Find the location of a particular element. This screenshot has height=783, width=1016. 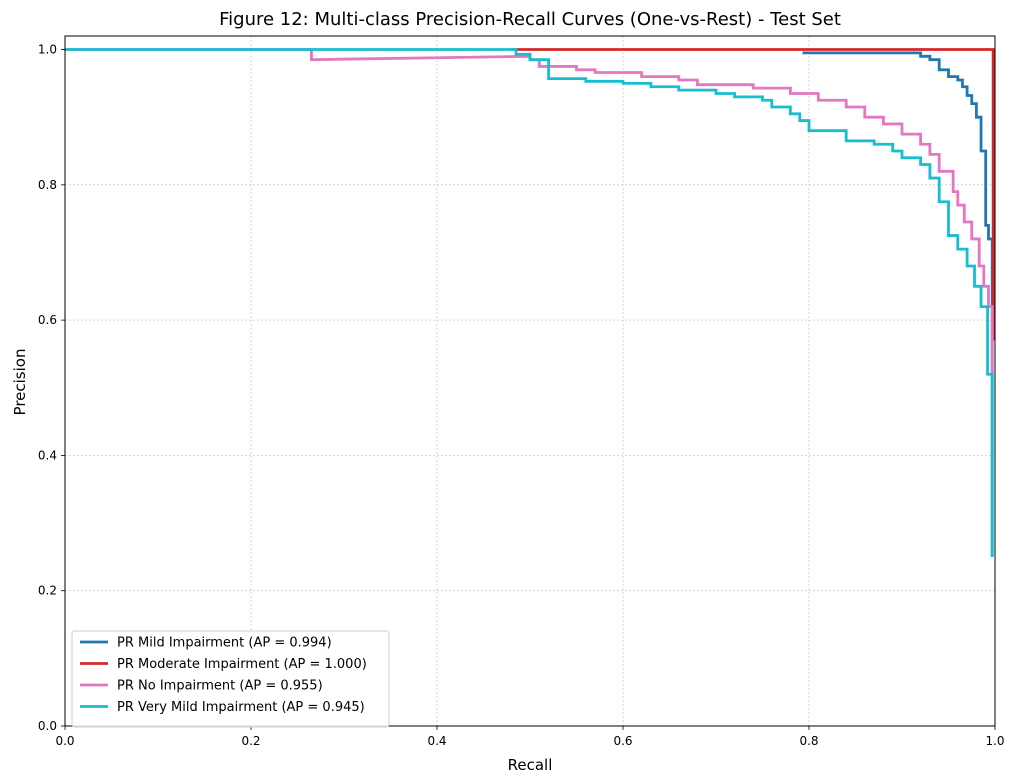

x-axis-title: Recall is located at coordinates (530, 765).